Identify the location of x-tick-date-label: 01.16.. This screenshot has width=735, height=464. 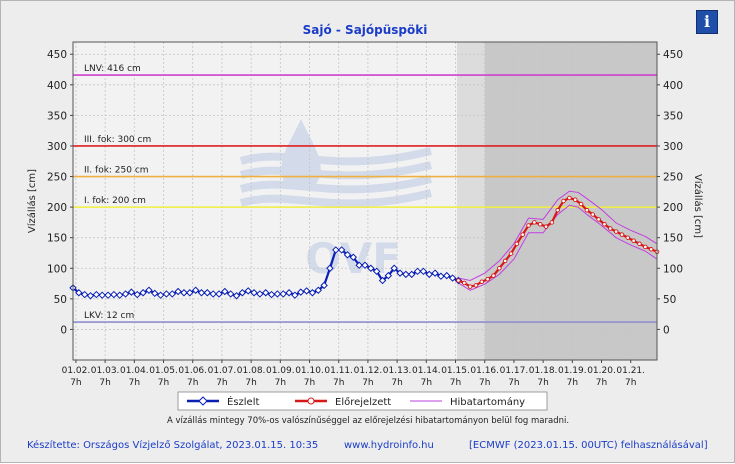
(484, 371).